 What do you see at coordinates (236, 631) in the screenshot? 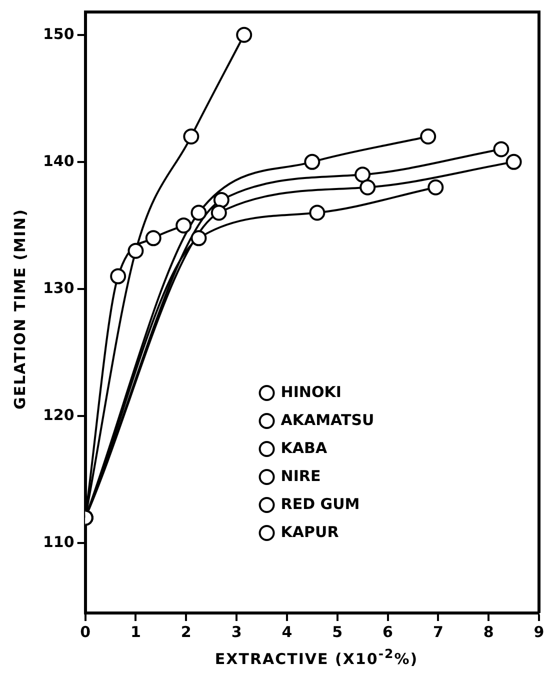
I see `x-tick-label: 3` at bounding box center [236, 631].